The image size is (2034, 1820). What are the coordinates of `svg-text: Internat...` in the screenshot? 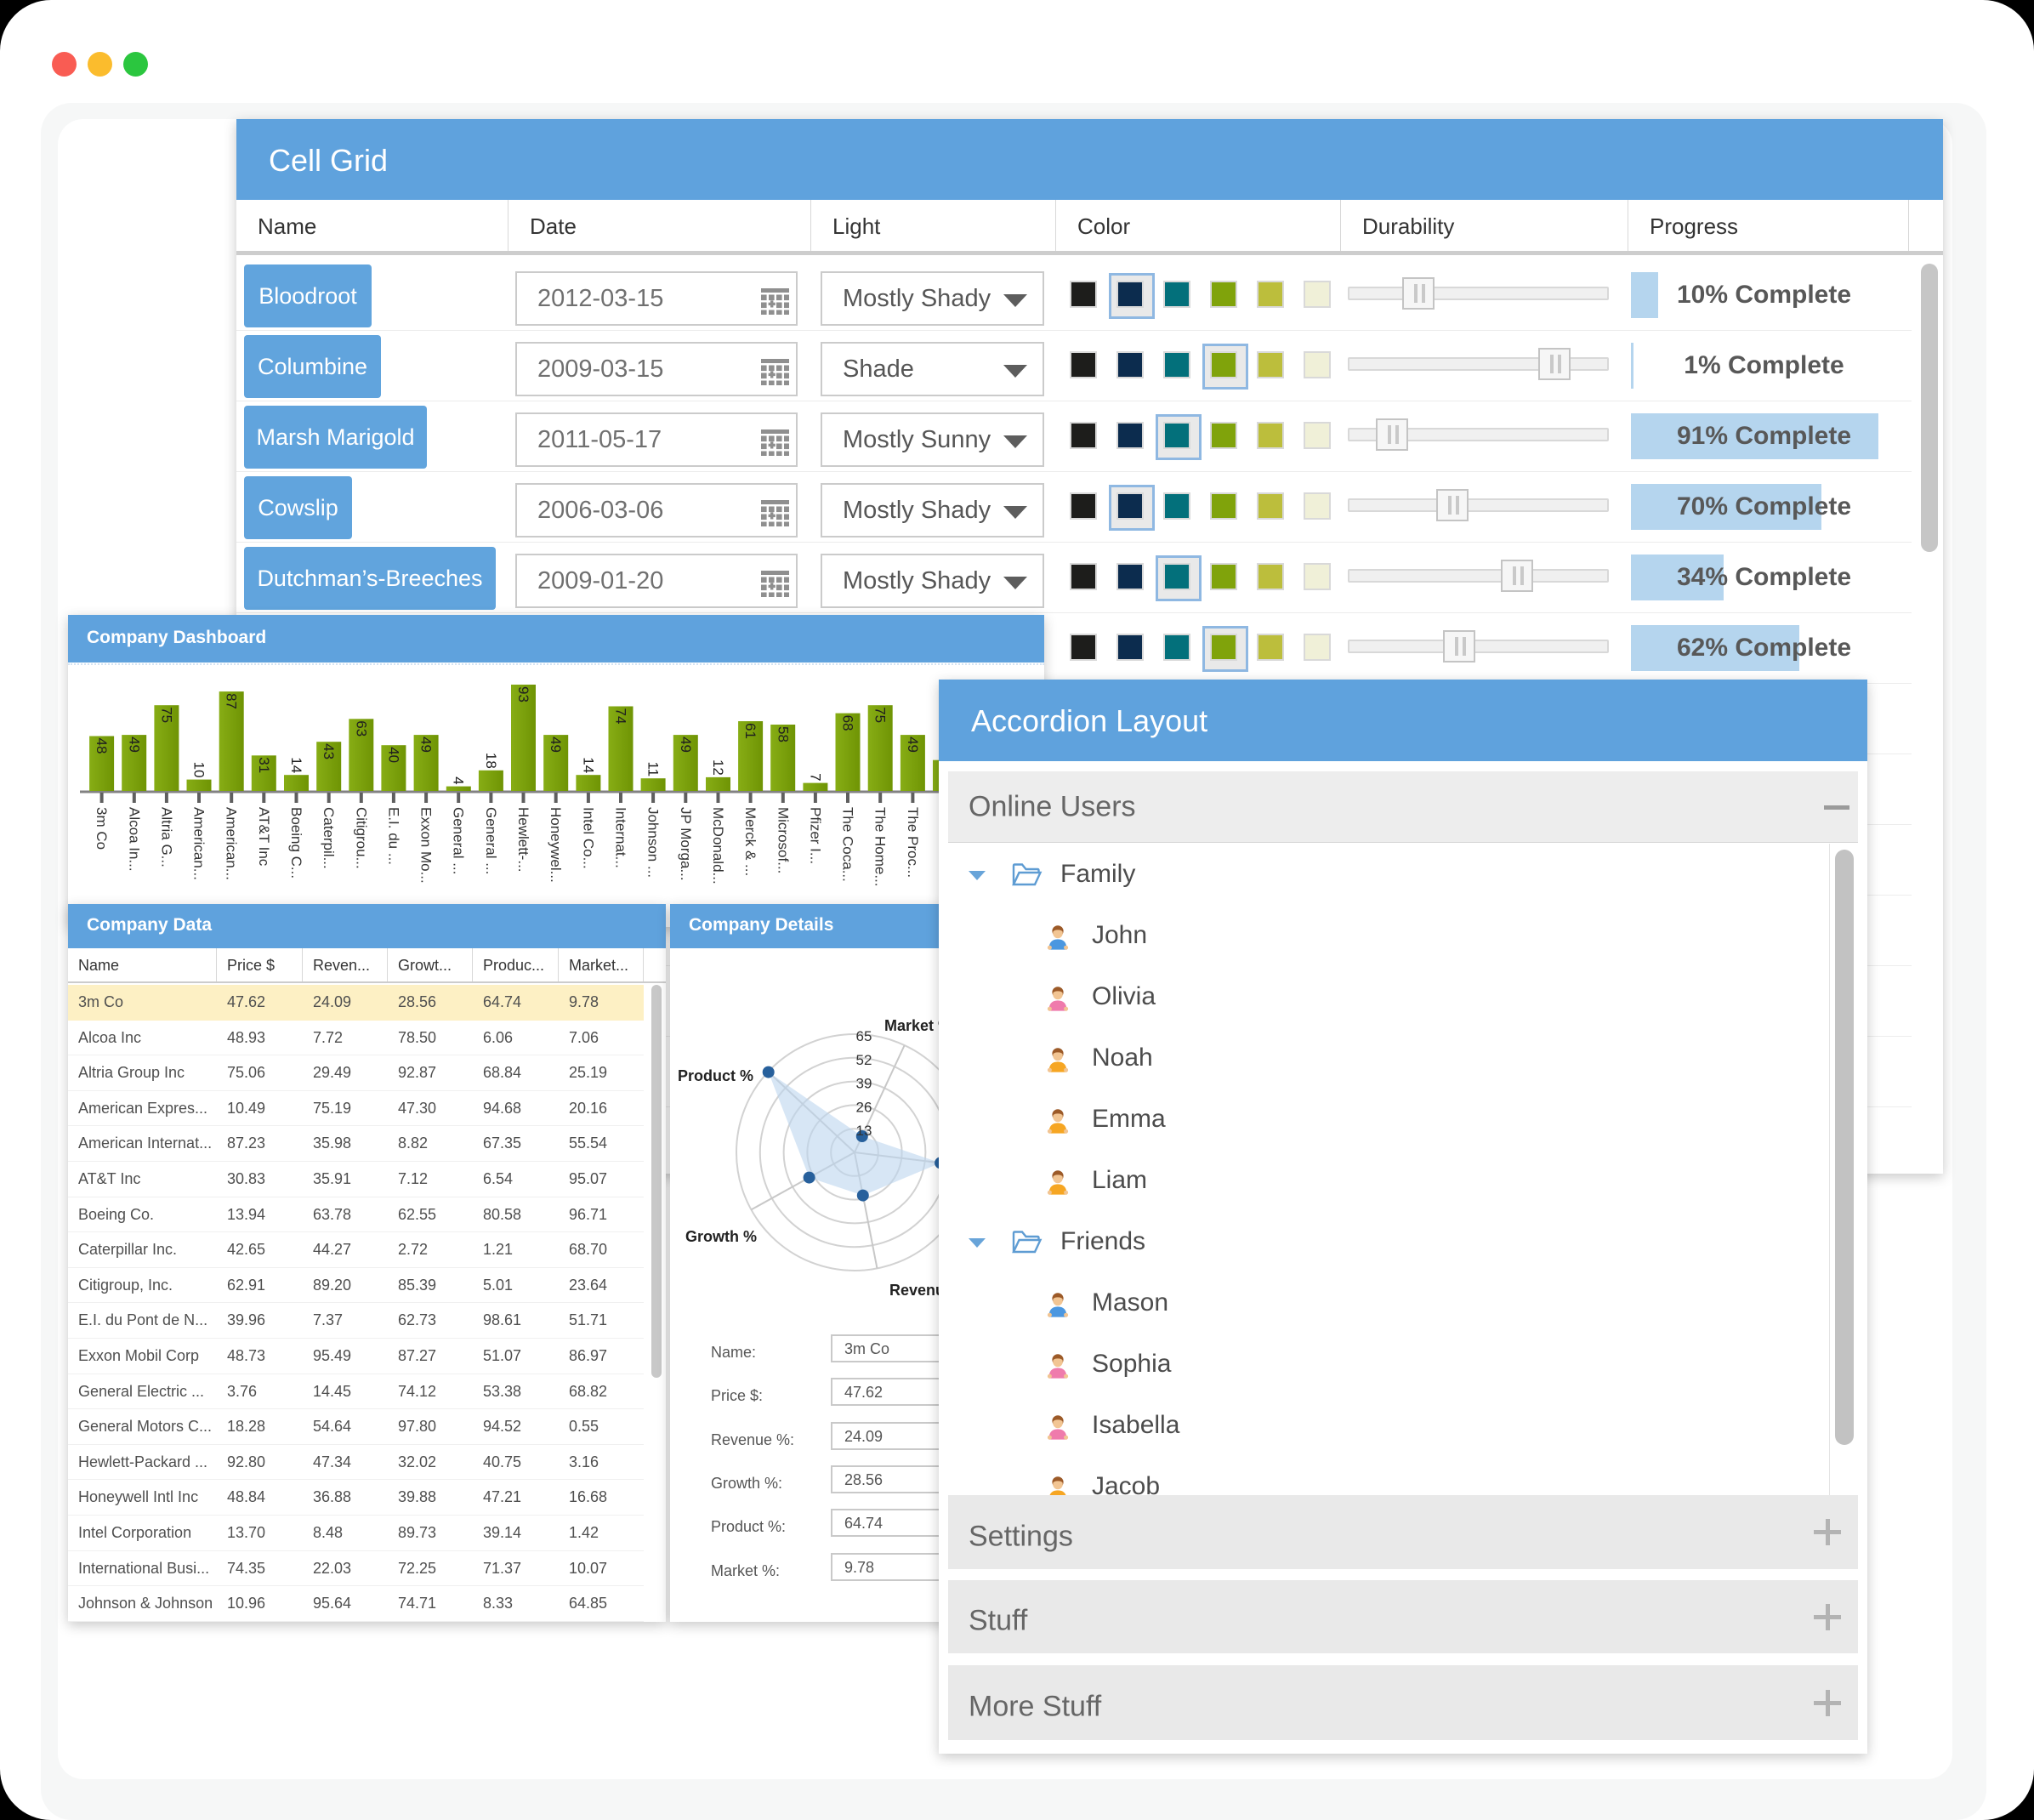 It's located at (621, 837).